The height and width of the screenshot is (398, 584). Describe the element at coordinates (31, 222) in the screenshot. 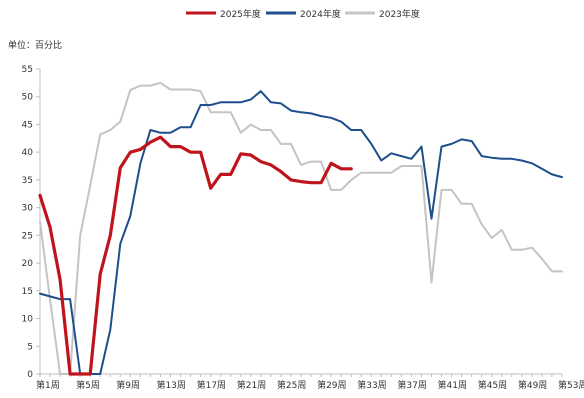

I see `y-axis: 0 5 10 15 20 25 30 35 40 45 50 55` at that location.